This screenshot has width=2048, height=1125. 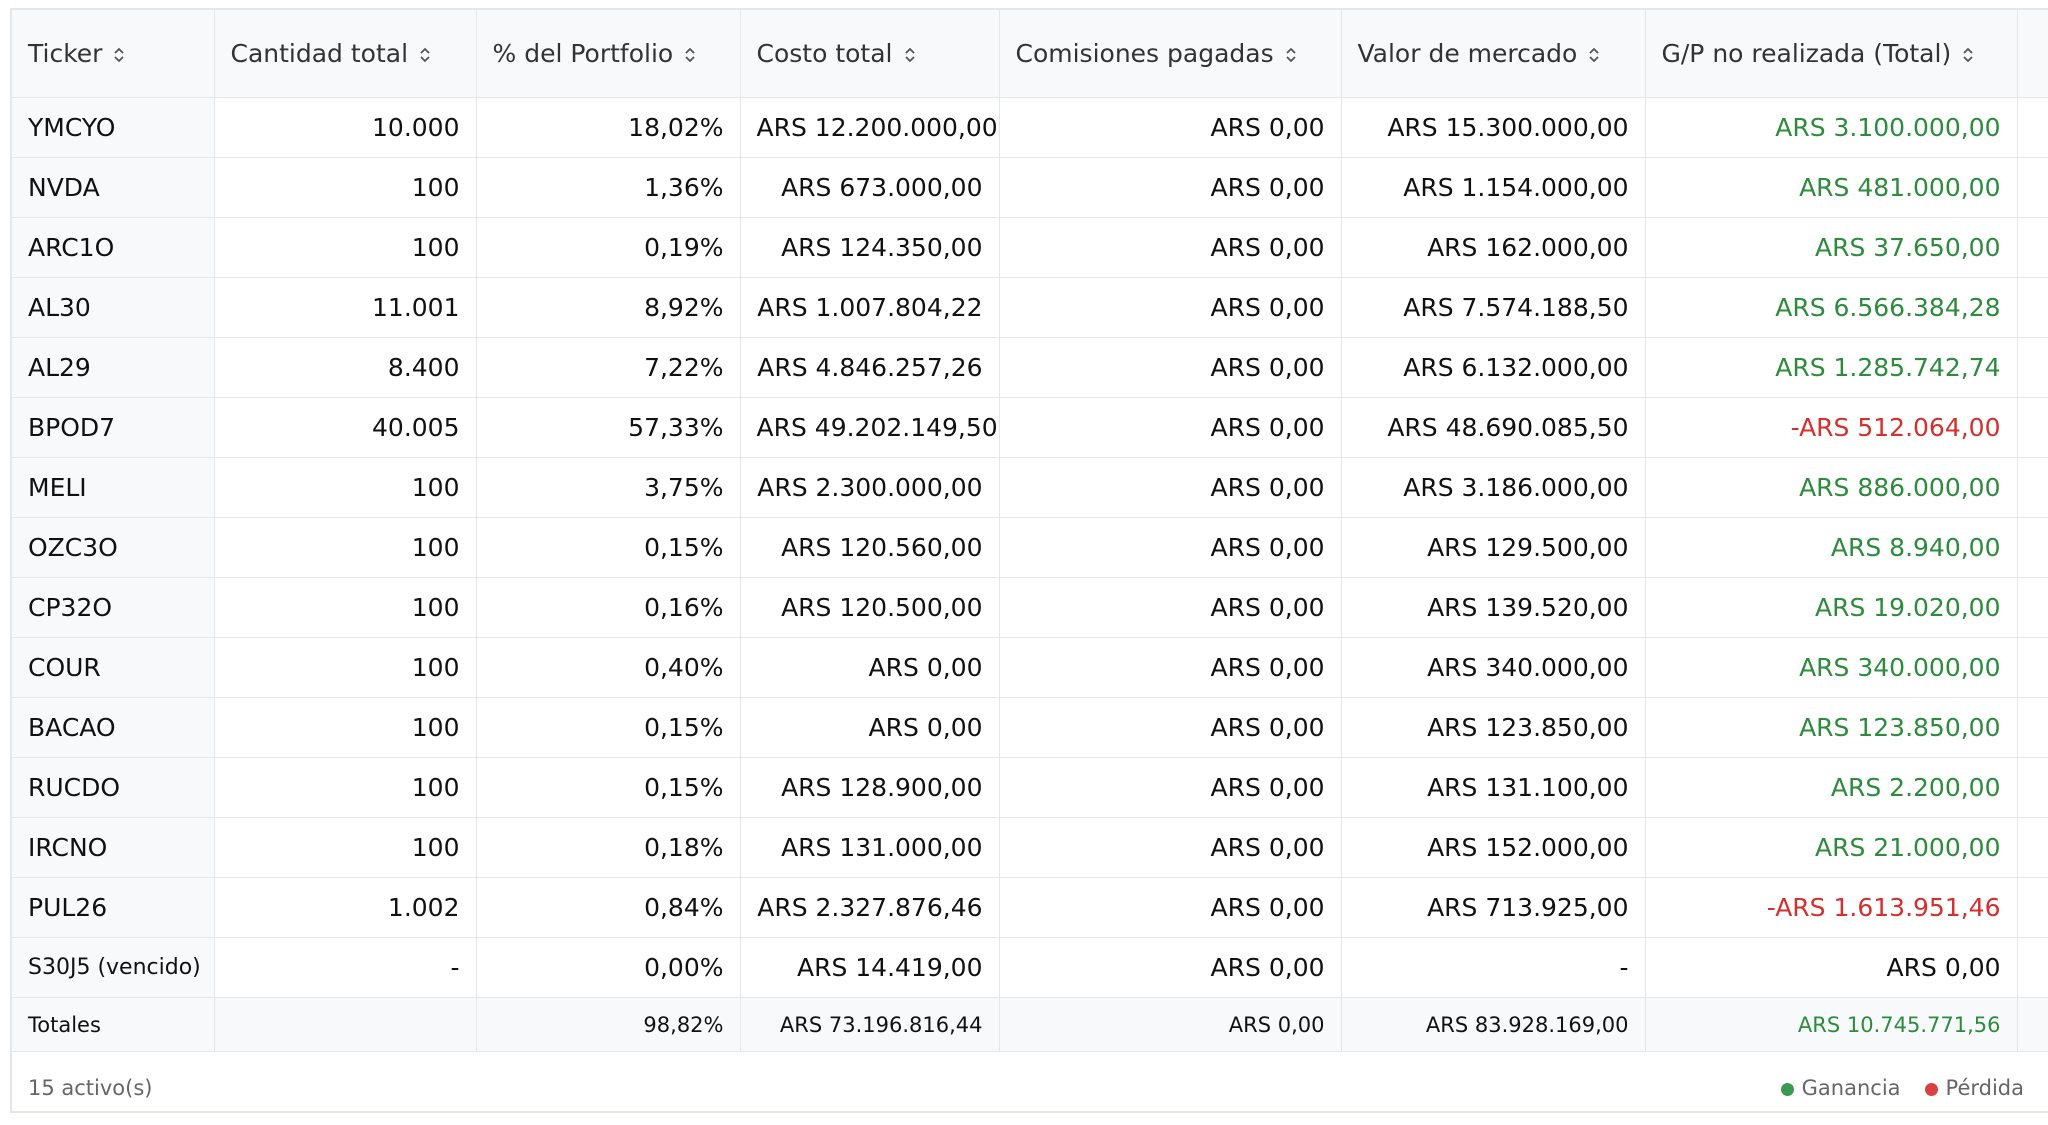 I want to click on value-cell: ARS 1.007.804,22, so click(x=870, y=307).